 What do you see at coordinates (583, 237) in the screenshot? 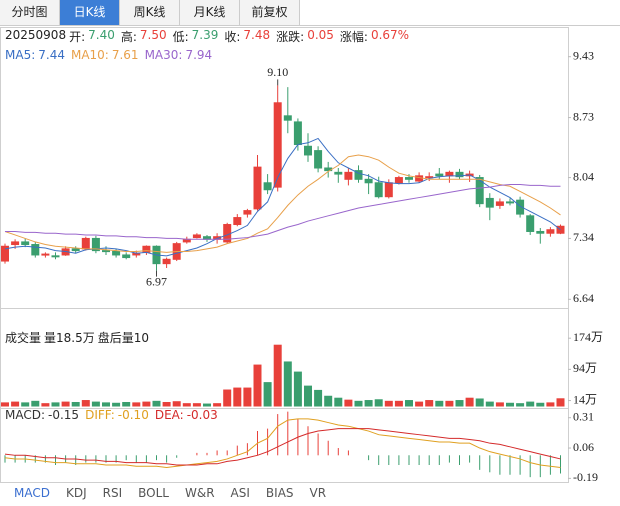
I see `y-tick-label: 7.34` at bounding box center [583, 237].